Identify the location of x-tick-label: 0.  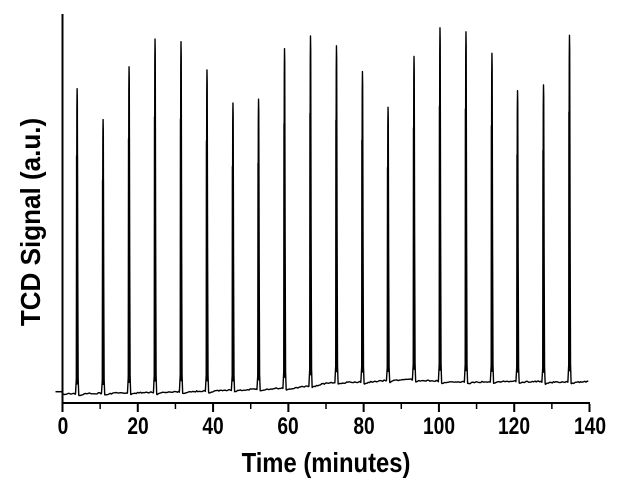
(62, 426).